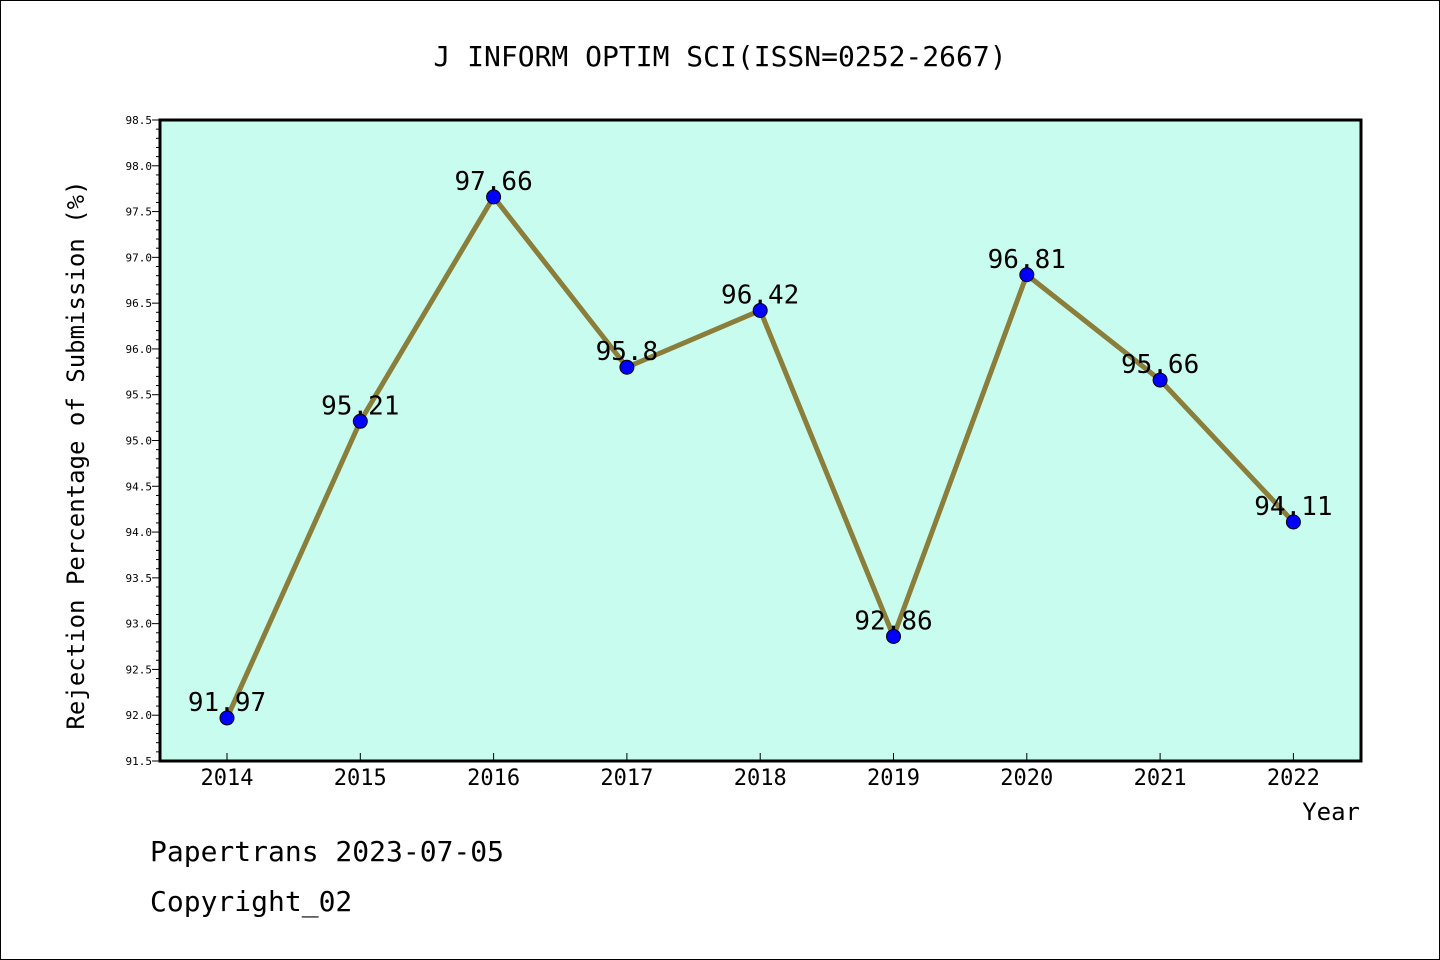 The width and height of the screenshot is (1440, 960). What do you see at coordinates (1160, 365) in the screenshot?
I see `data-label: 95.66` at bounding box center [1160, 365].